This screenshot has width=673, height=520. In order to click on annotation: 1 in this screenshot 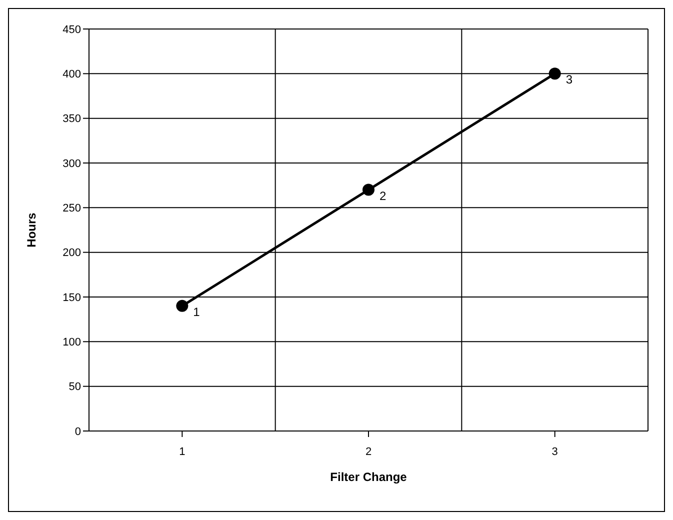, I will do `click(196, 311)`.